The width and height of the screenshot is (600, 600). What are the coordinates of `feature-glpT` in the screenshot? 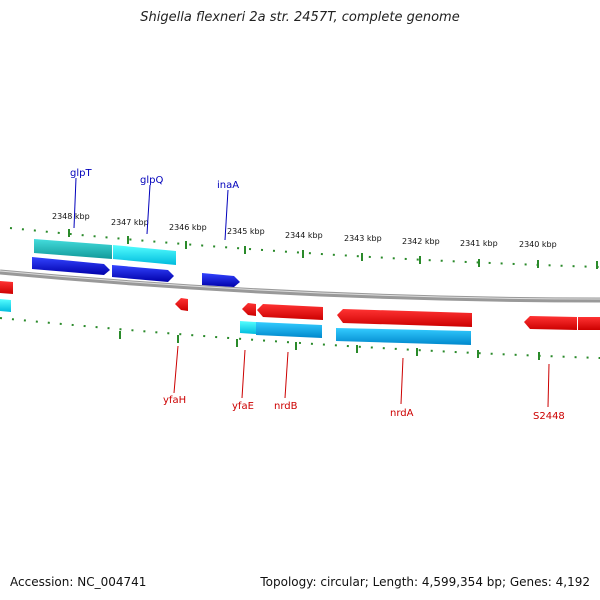 It's located at (73, 249).